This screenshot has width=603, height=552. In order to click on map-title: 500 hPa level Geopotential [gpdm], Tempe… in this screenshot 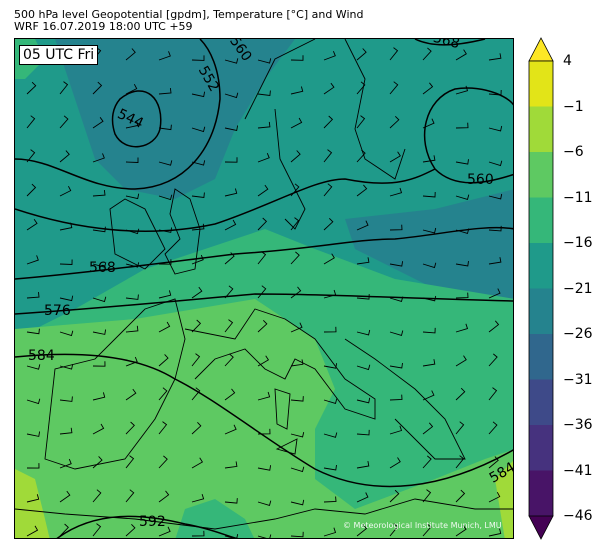, I will do `click(189, 14)`.